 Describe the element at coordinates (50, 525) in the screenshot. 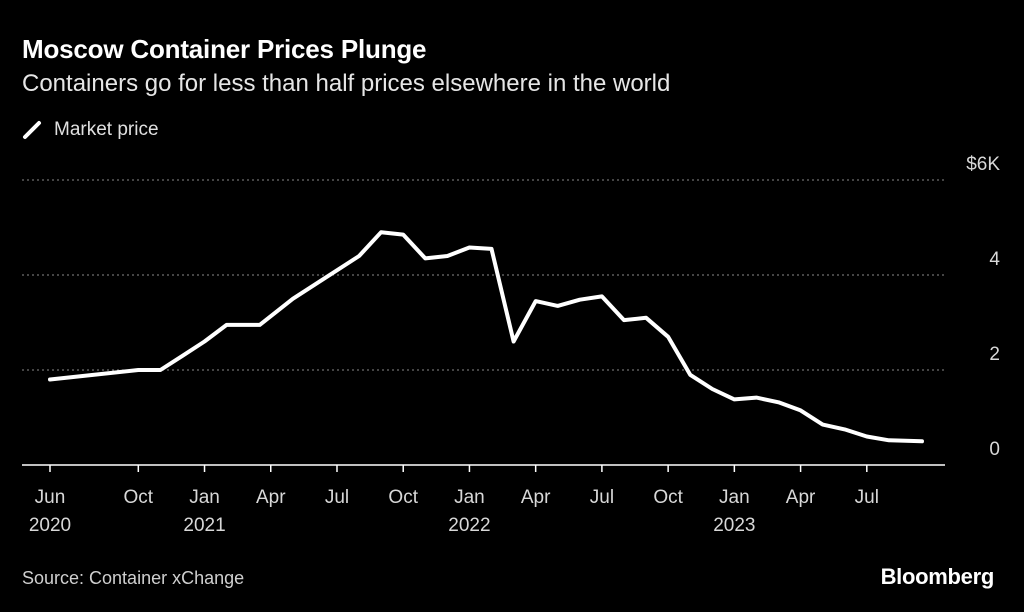

I see `x-tick-year-label: 2020` at that location.